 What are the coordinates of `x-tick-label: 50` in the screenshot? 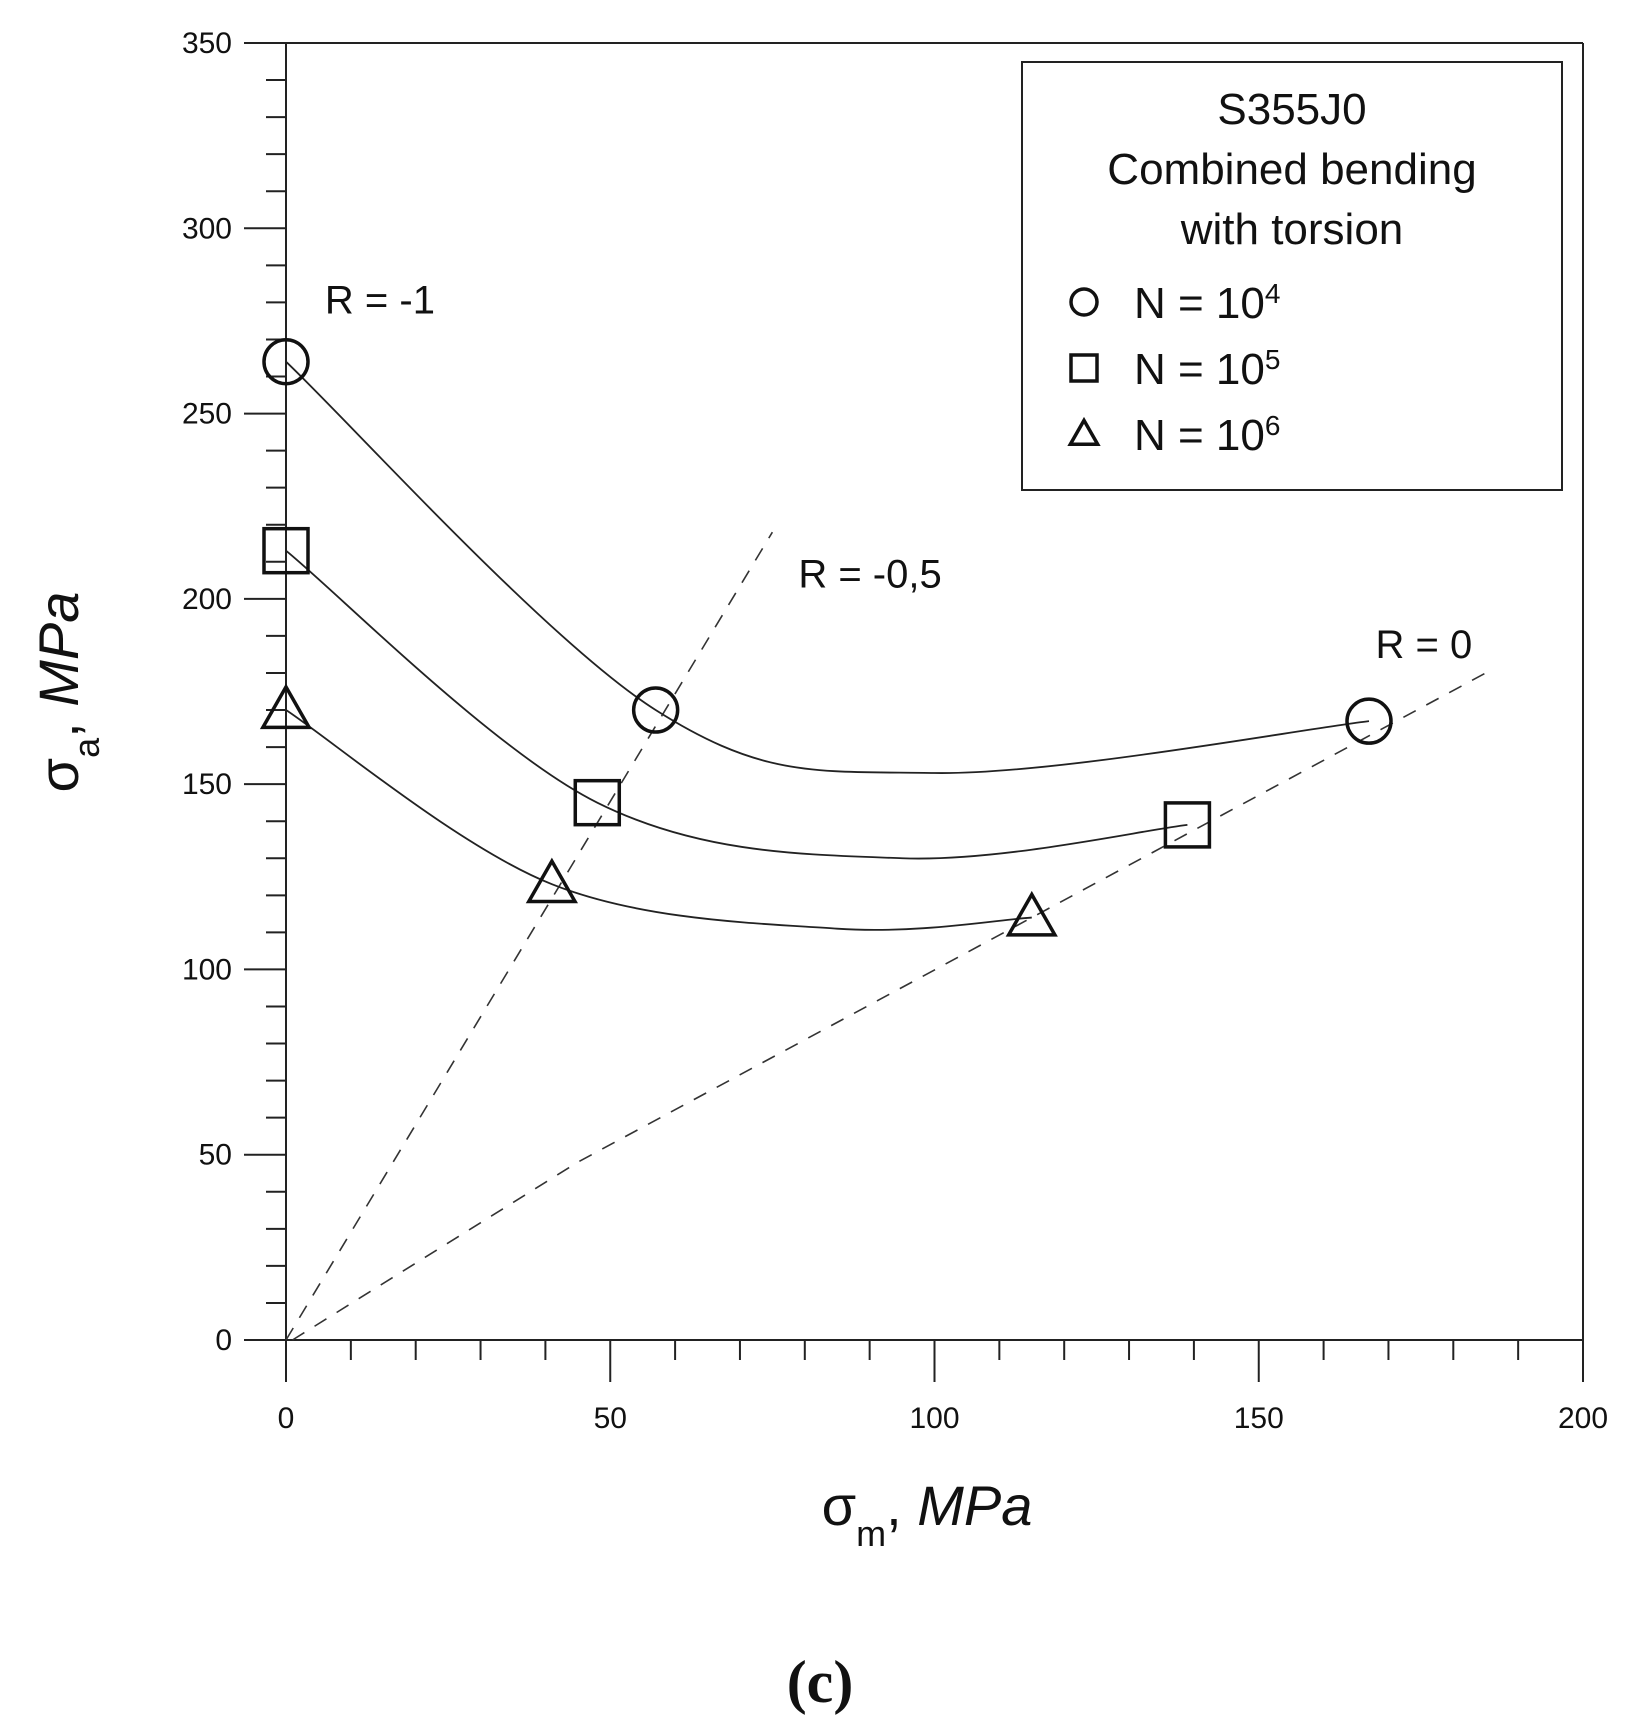 It's located at (610, 1418).